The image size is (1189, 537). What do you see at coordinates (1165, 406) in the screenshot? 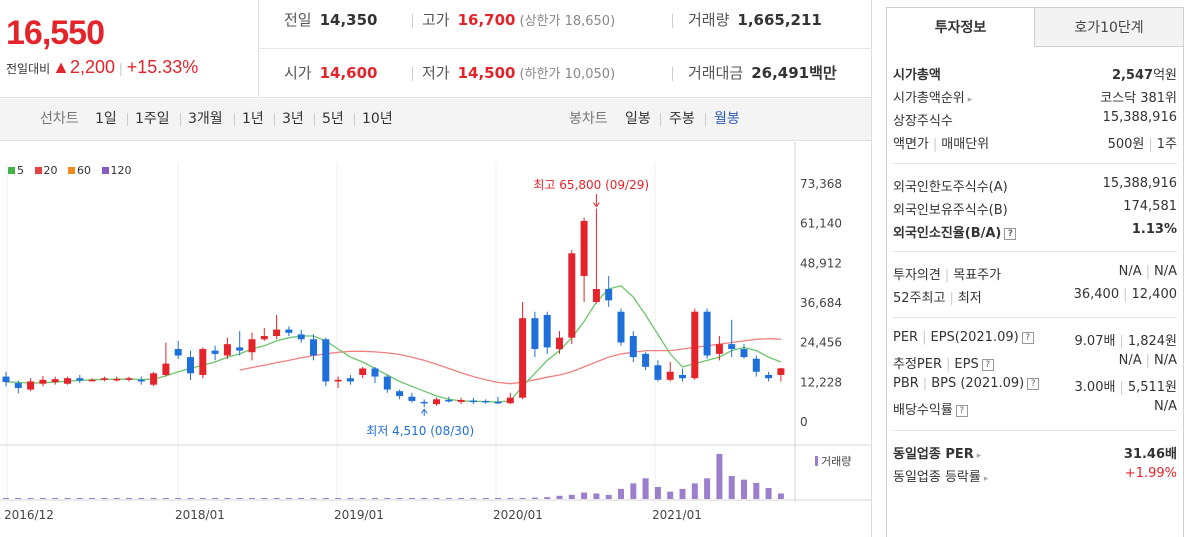
I see `info-value: N/A` at bounding box center [1165, 406].